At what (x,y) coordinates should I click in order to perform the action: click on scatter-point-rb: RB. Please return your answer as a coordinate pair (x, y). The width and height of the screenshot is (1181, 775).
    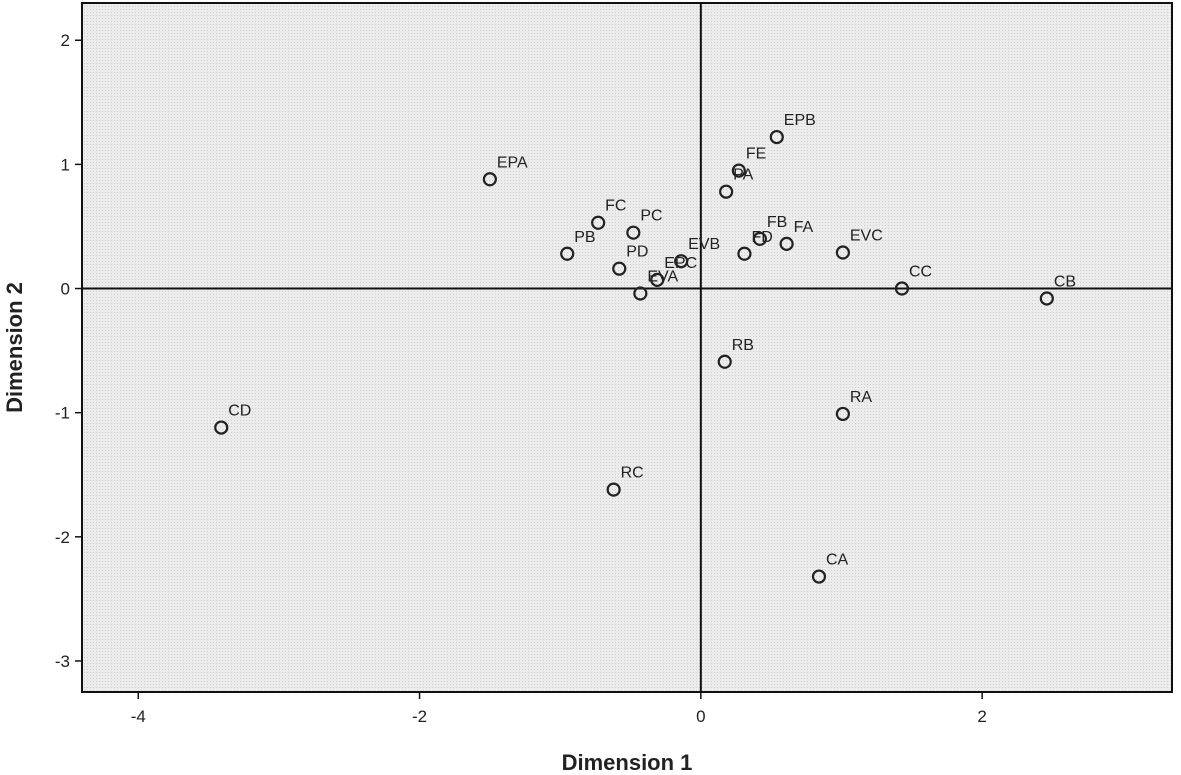
    Looking at the image, I should click on (735, 353).